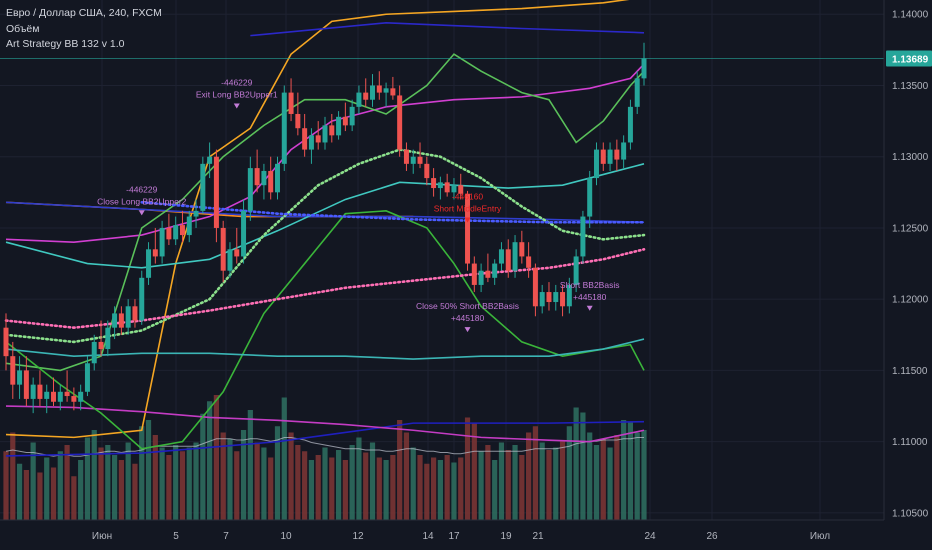 The height and width of the screenshot is (550, 932). I want to click on x-tick-label: 21, so click(538, 536).